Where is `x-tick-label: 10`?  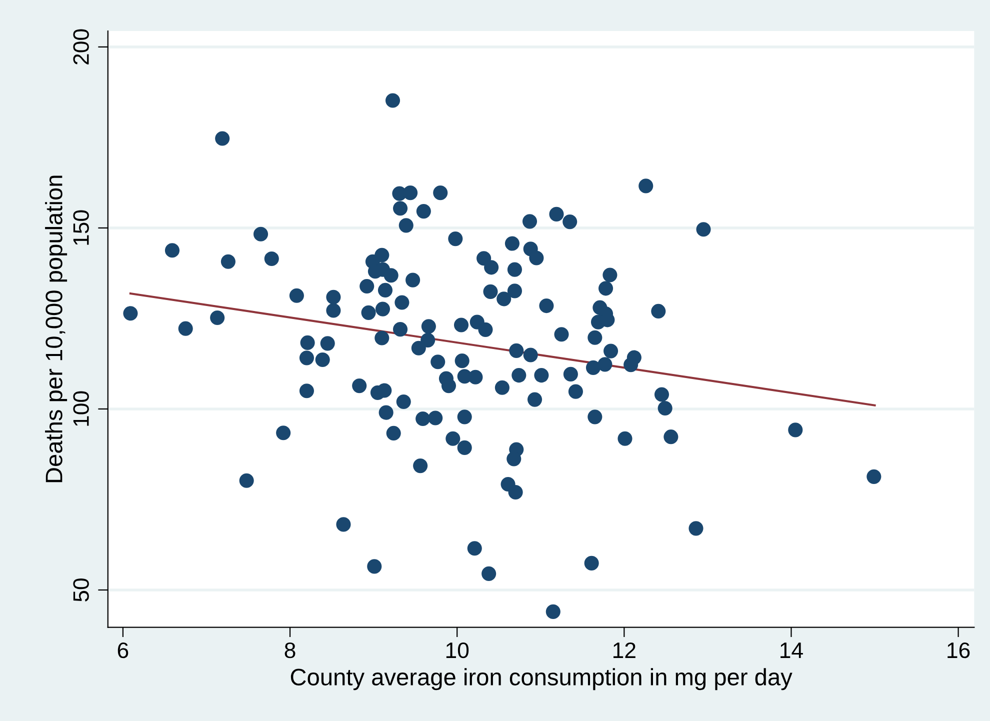 x-tick-label: 10 is located at coordinates (457, 650).